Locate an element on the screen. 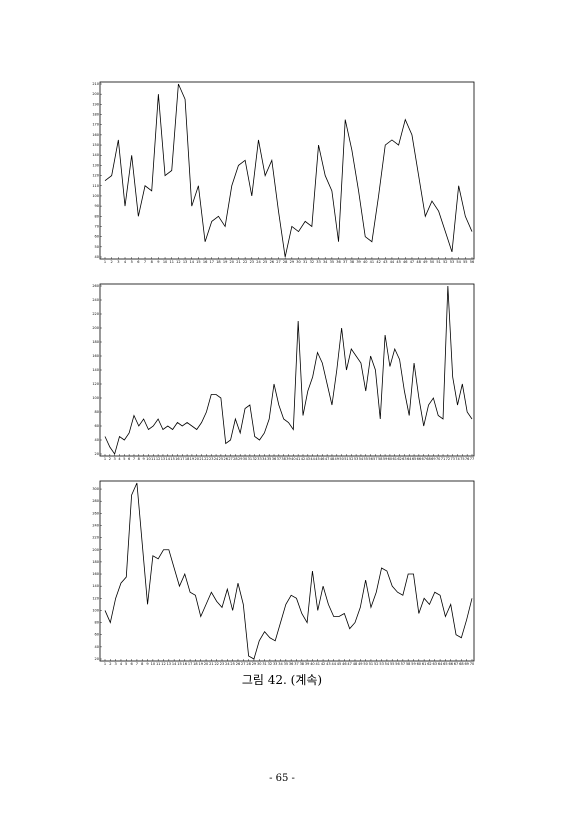  y-tick-label: 110 is located at coordinates (95, 186).